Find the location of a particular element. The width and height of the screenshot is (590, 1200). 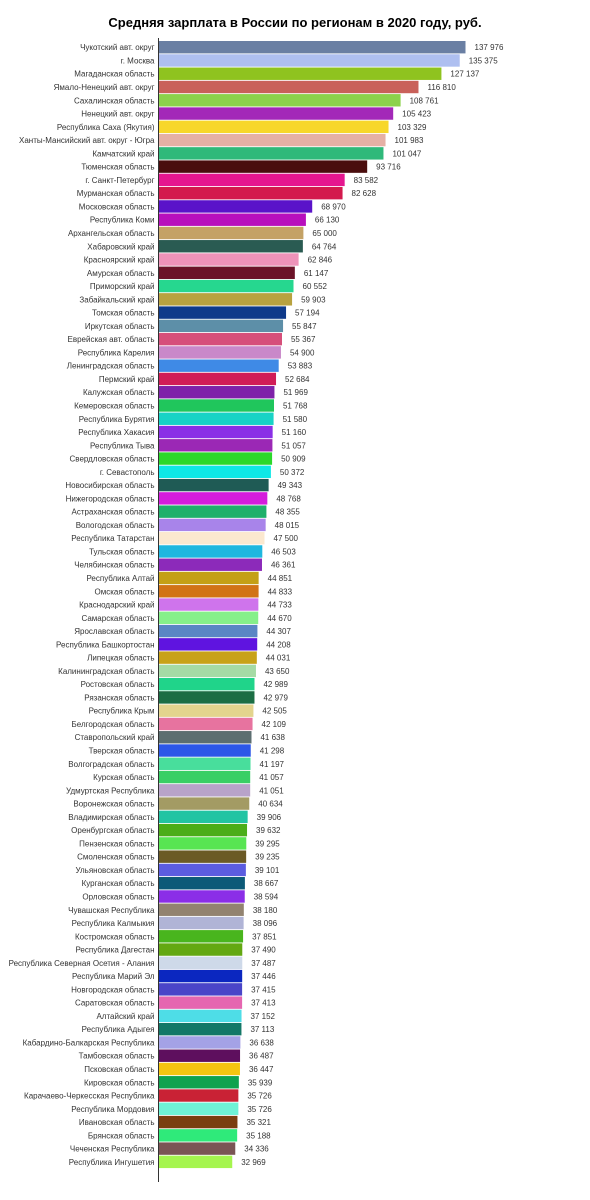

category-label: Тамбовская область is located at coordinates (117, 1056).